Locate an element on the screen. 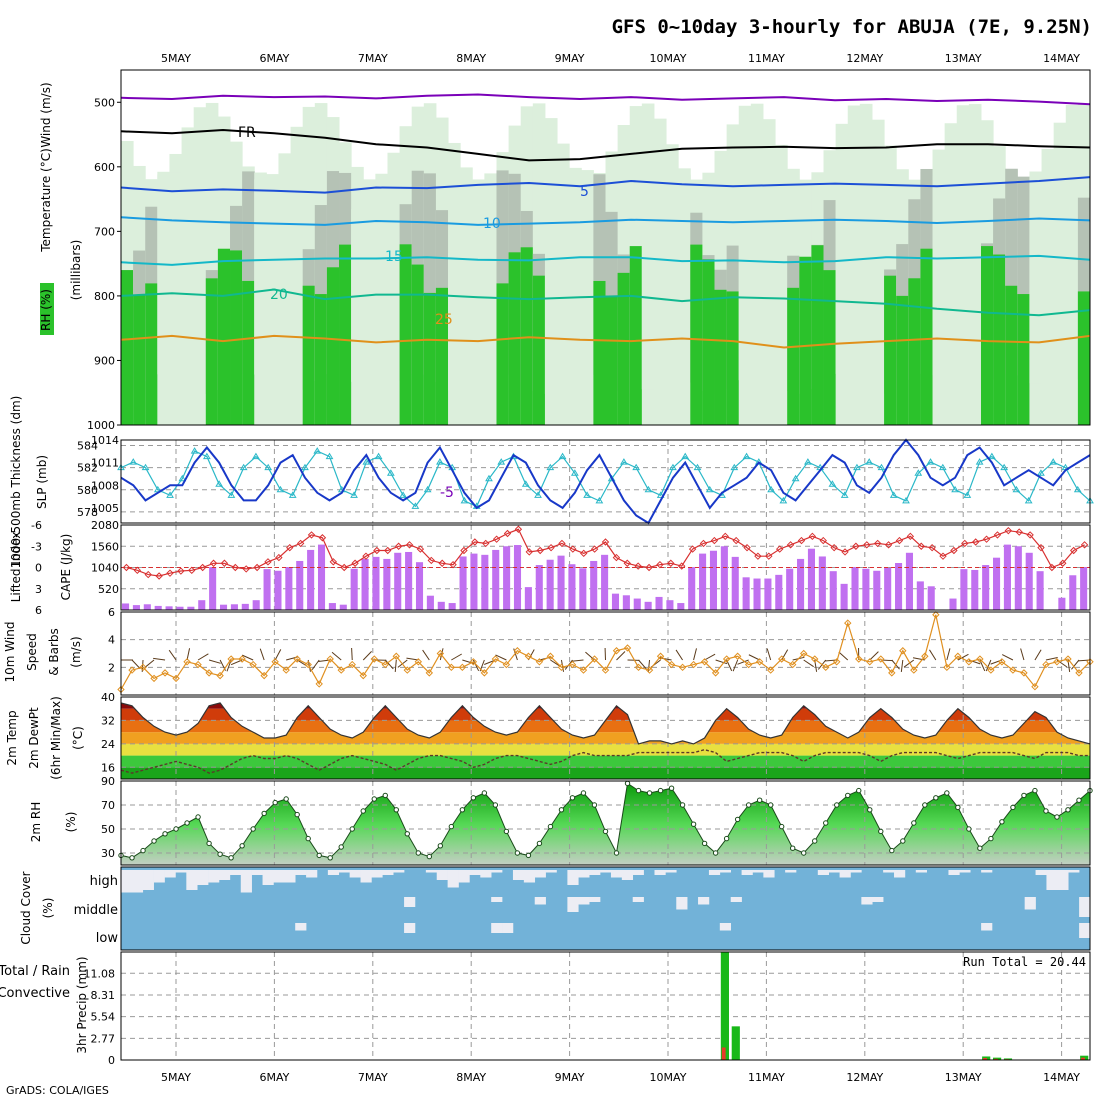 Image resolution: width=1100 pixels, height=1100 pixels. li-tick-label: 0 is located at coordinates (38, 568).